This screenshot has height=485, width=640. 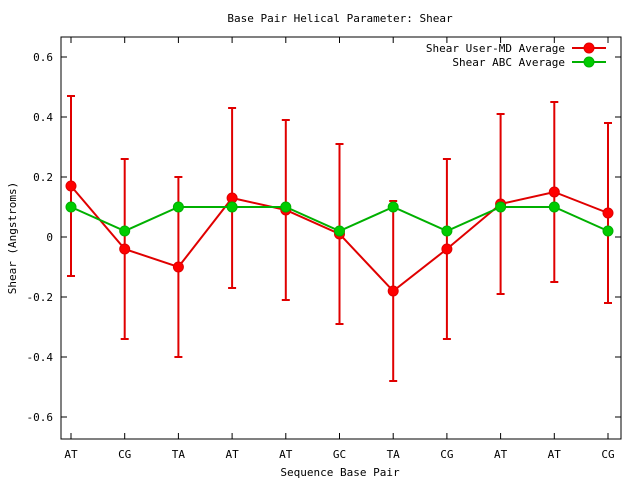 I want to click on y-tick-label: 0, so click(x=49, y=237).